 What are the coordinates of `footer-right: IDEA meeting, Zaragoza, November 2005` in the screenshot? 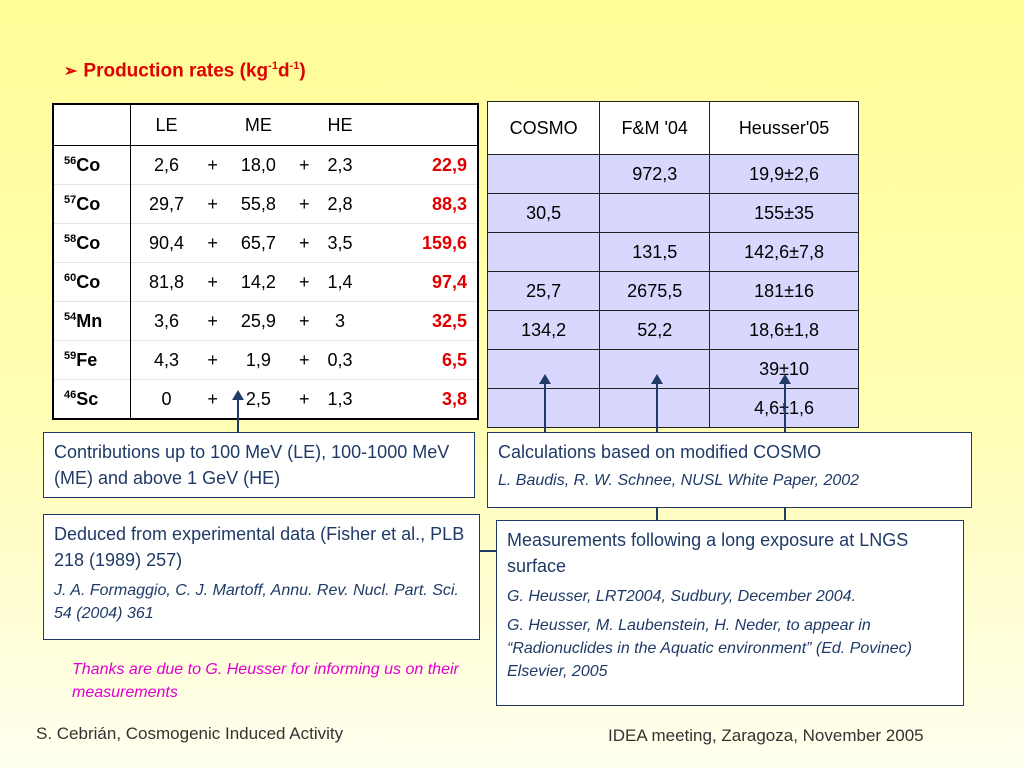 It's located at (766, 735).